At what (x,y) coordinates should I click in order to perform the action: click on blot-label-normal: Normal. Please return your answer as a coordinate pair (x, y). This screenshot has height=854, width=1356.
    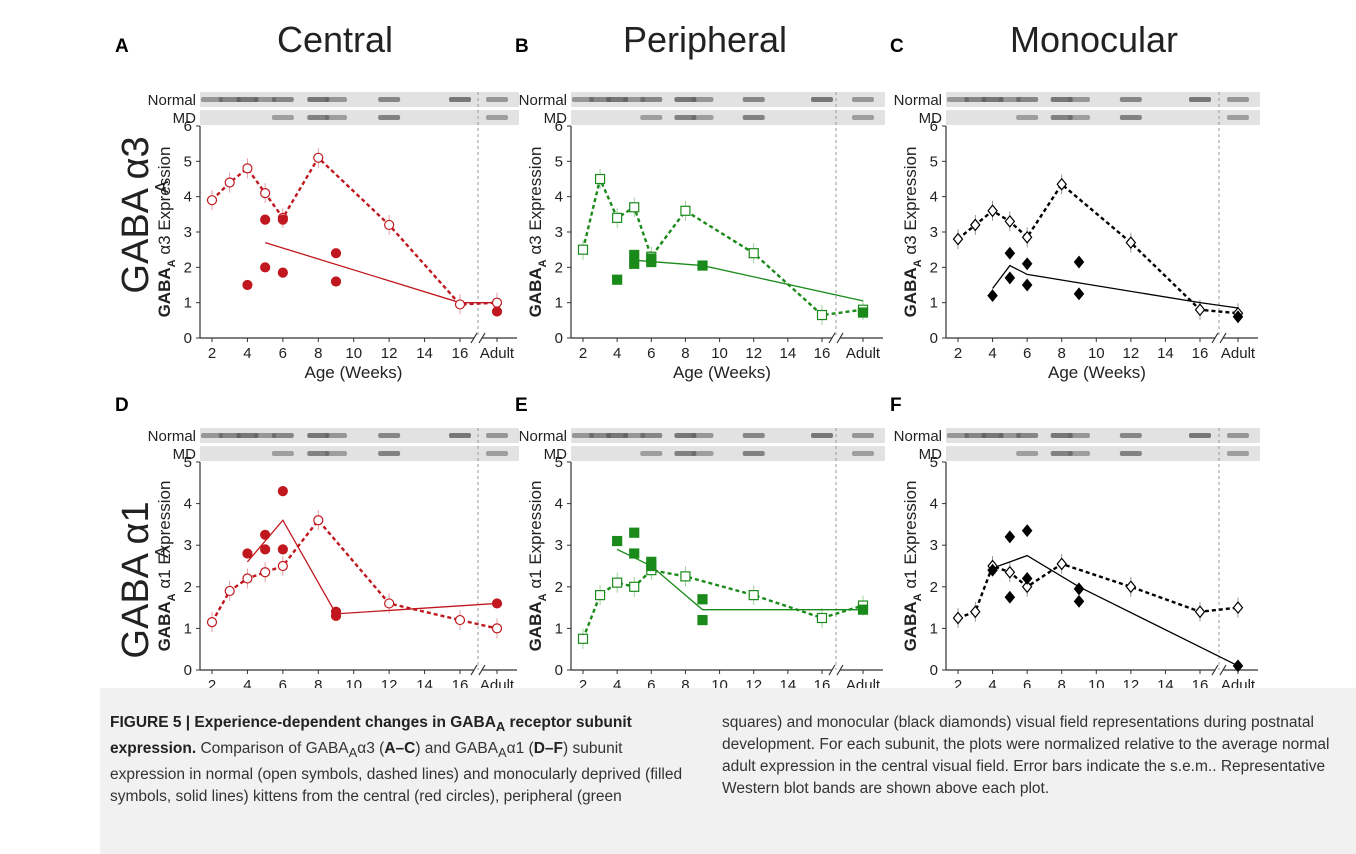
    Looking at the image, I should click on (543, 100).